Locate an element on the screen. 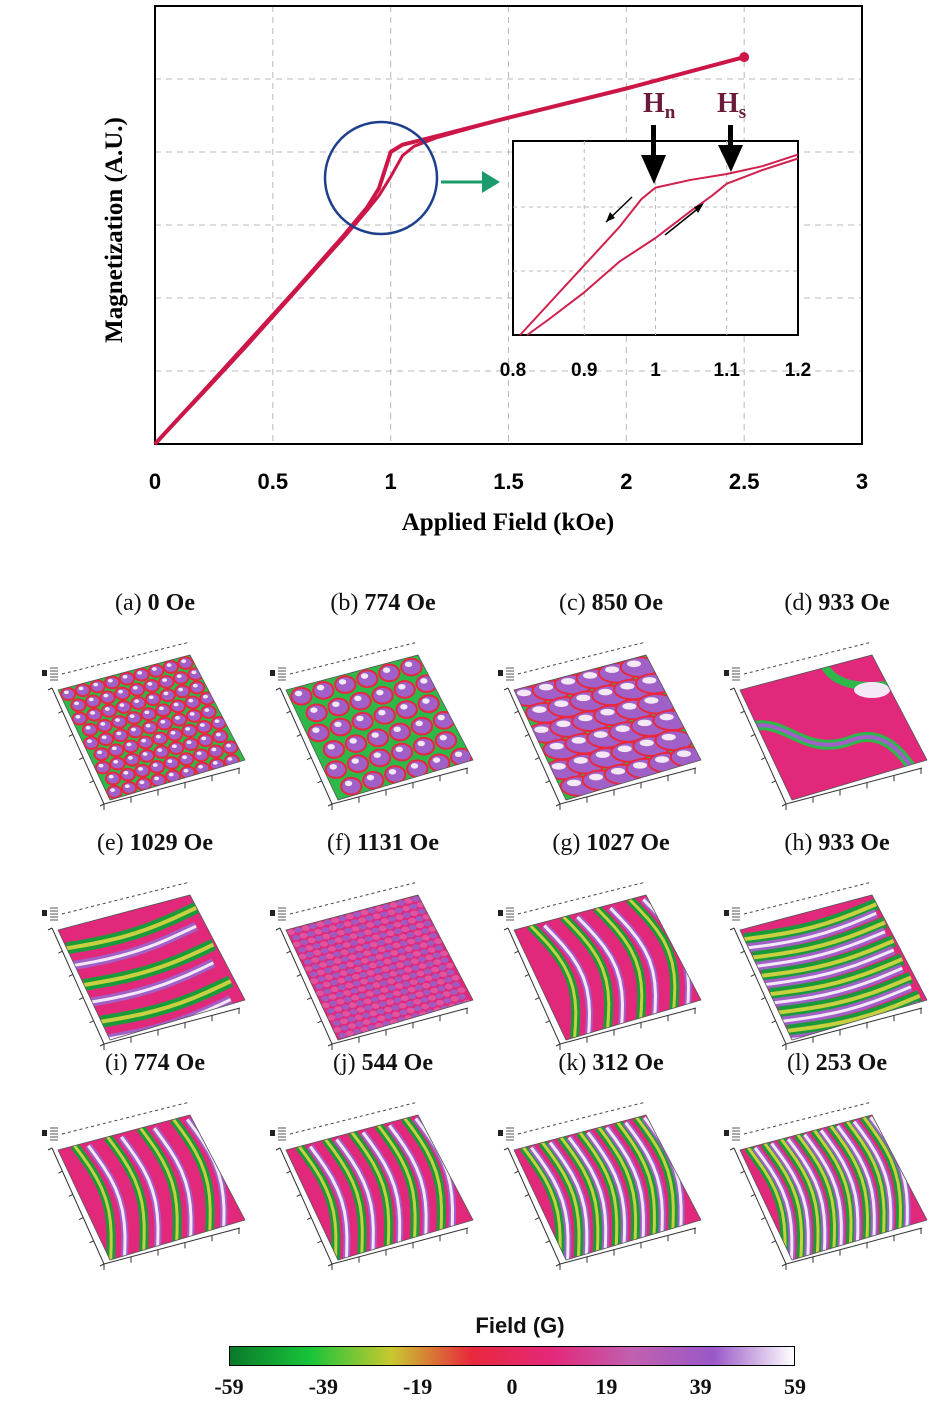 This screenshot has height=1401, width=929. x-tick-label: 1 is located at coordinates (391, 481).